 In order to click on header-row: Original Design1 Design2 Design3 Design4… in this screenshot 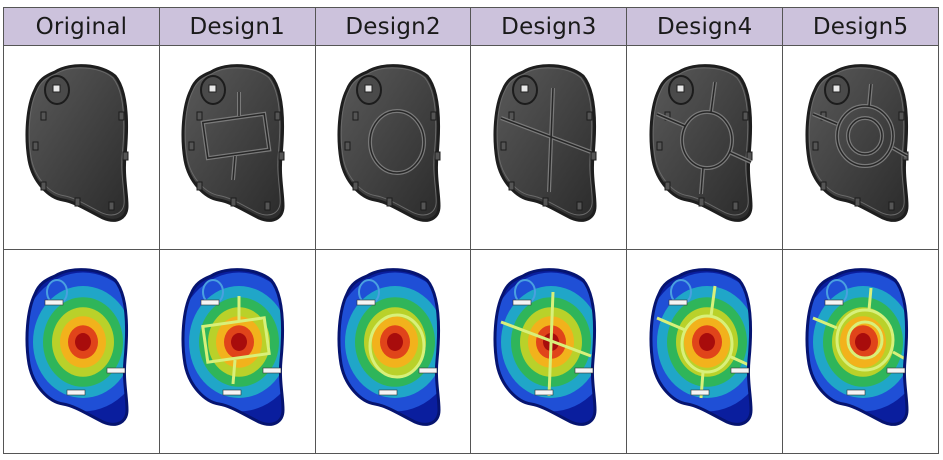, I will do `click(471, 26)`.